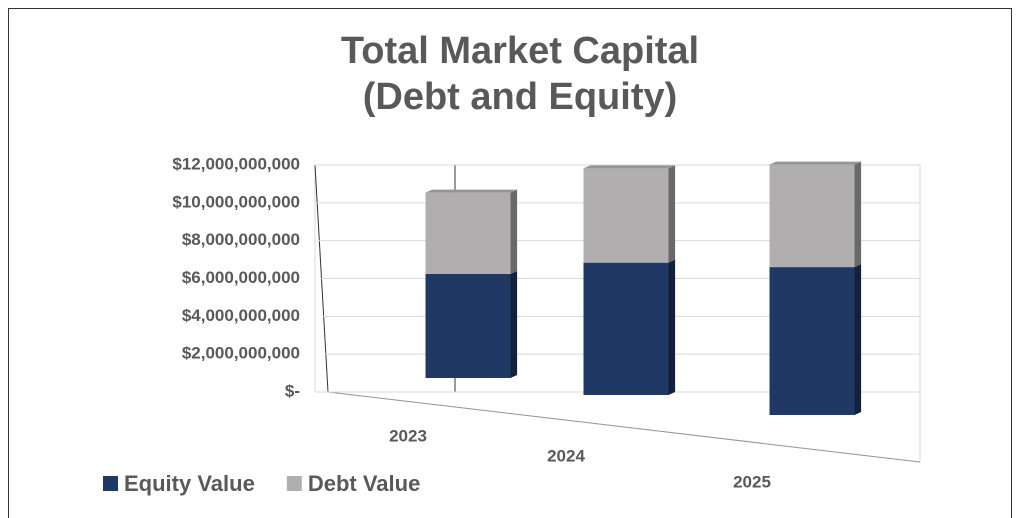  Describe the element at coordinates (624, 427) in the screenshot. I see `floor-front` at that location.